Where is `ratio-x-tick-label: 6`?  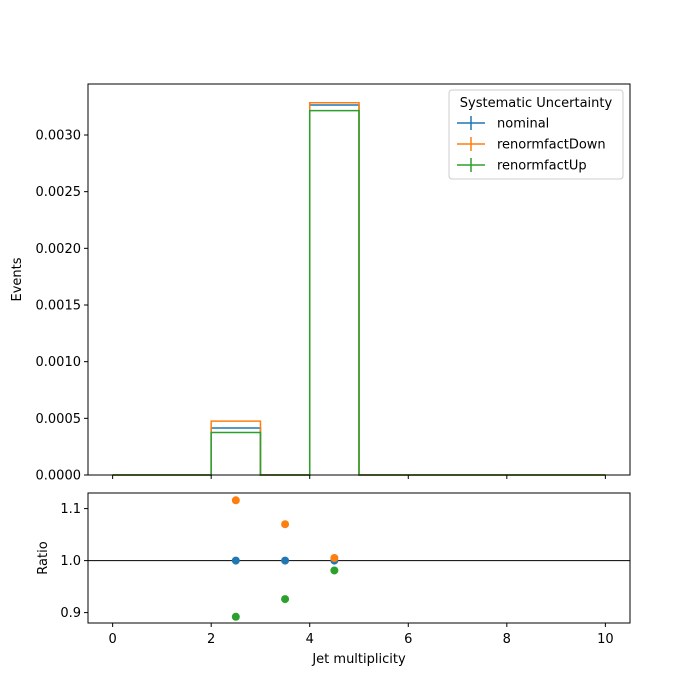
ratio-x-tick-label: 6 is located at coordinates (408, 639).